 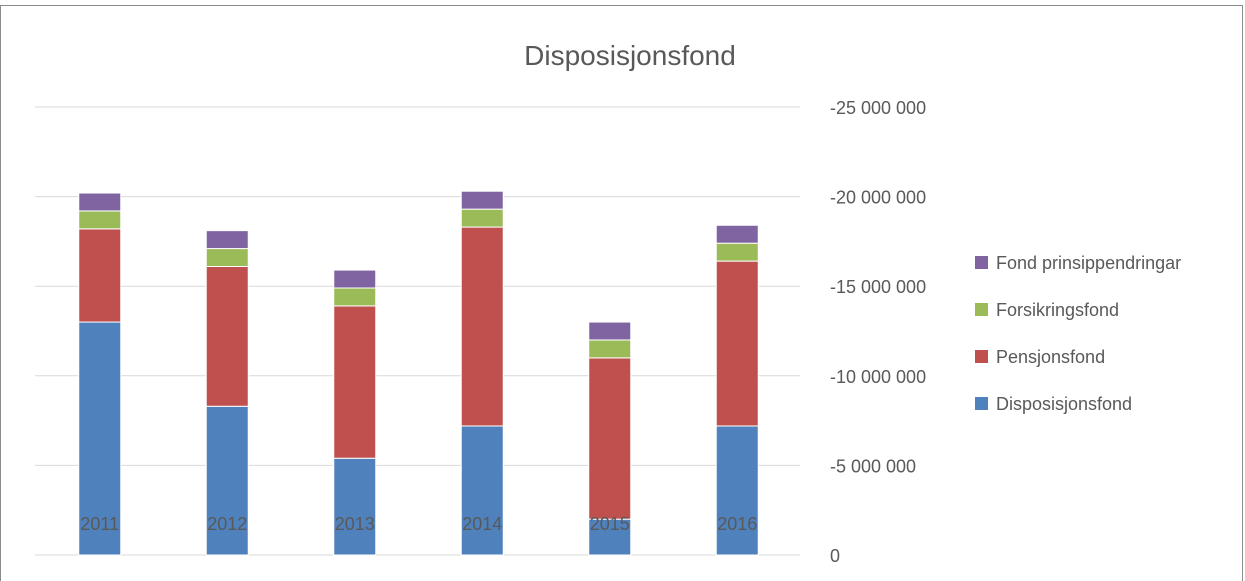 What do you see at coordinates (227, 524) in the screenshot?
I see `category-label: 2012` at bounding box center [227, 524].